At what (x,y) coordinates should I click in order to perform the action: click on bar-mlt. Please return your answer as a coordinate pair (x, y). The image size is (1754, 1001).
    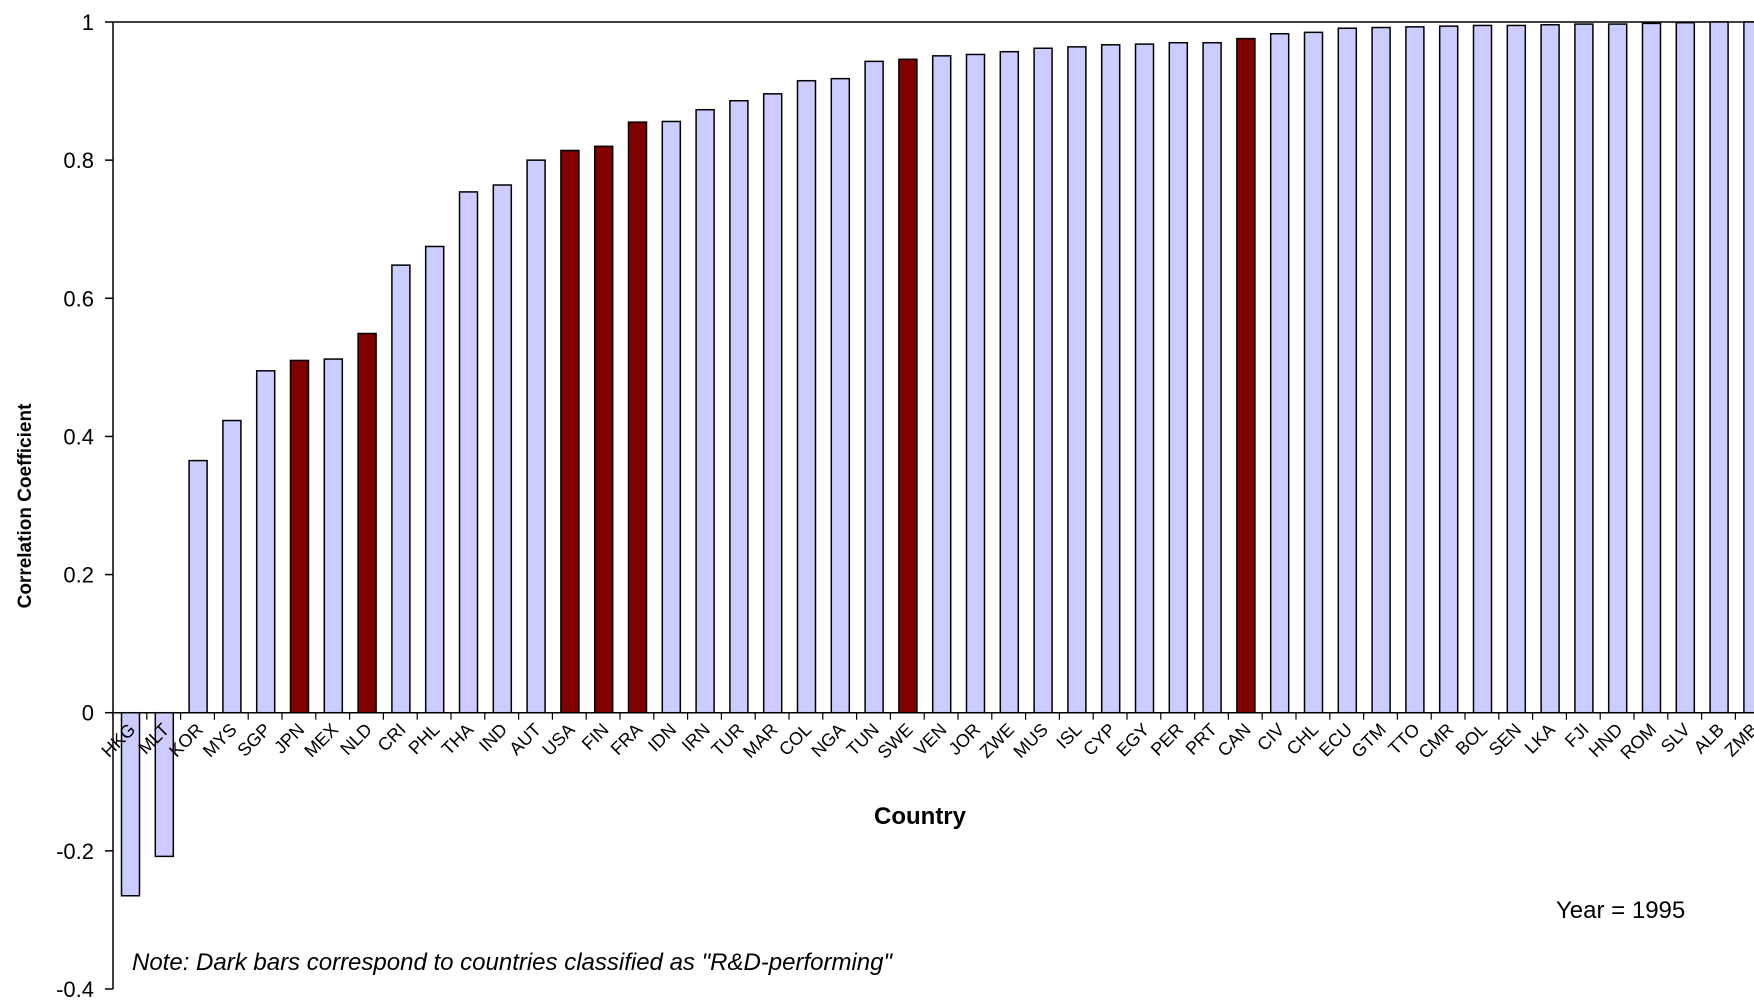
    Looking at the image, I should click on (164, 784).